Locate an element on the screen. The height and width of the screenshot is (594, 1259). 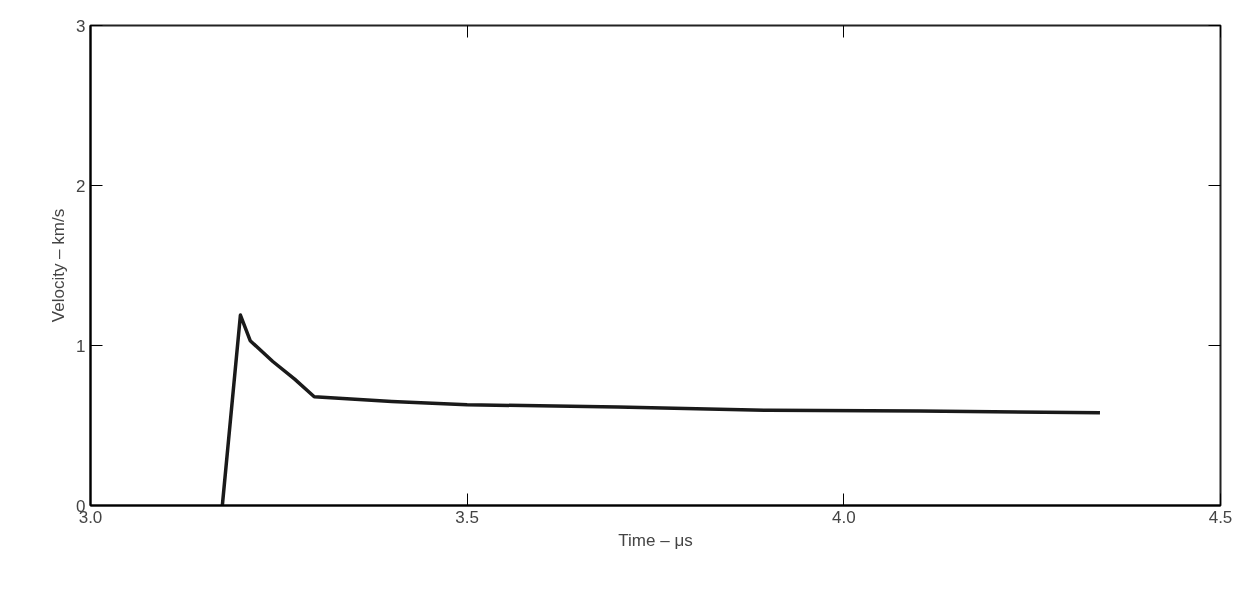
y-tick-label: 3 is located at coordinates (81, 26).